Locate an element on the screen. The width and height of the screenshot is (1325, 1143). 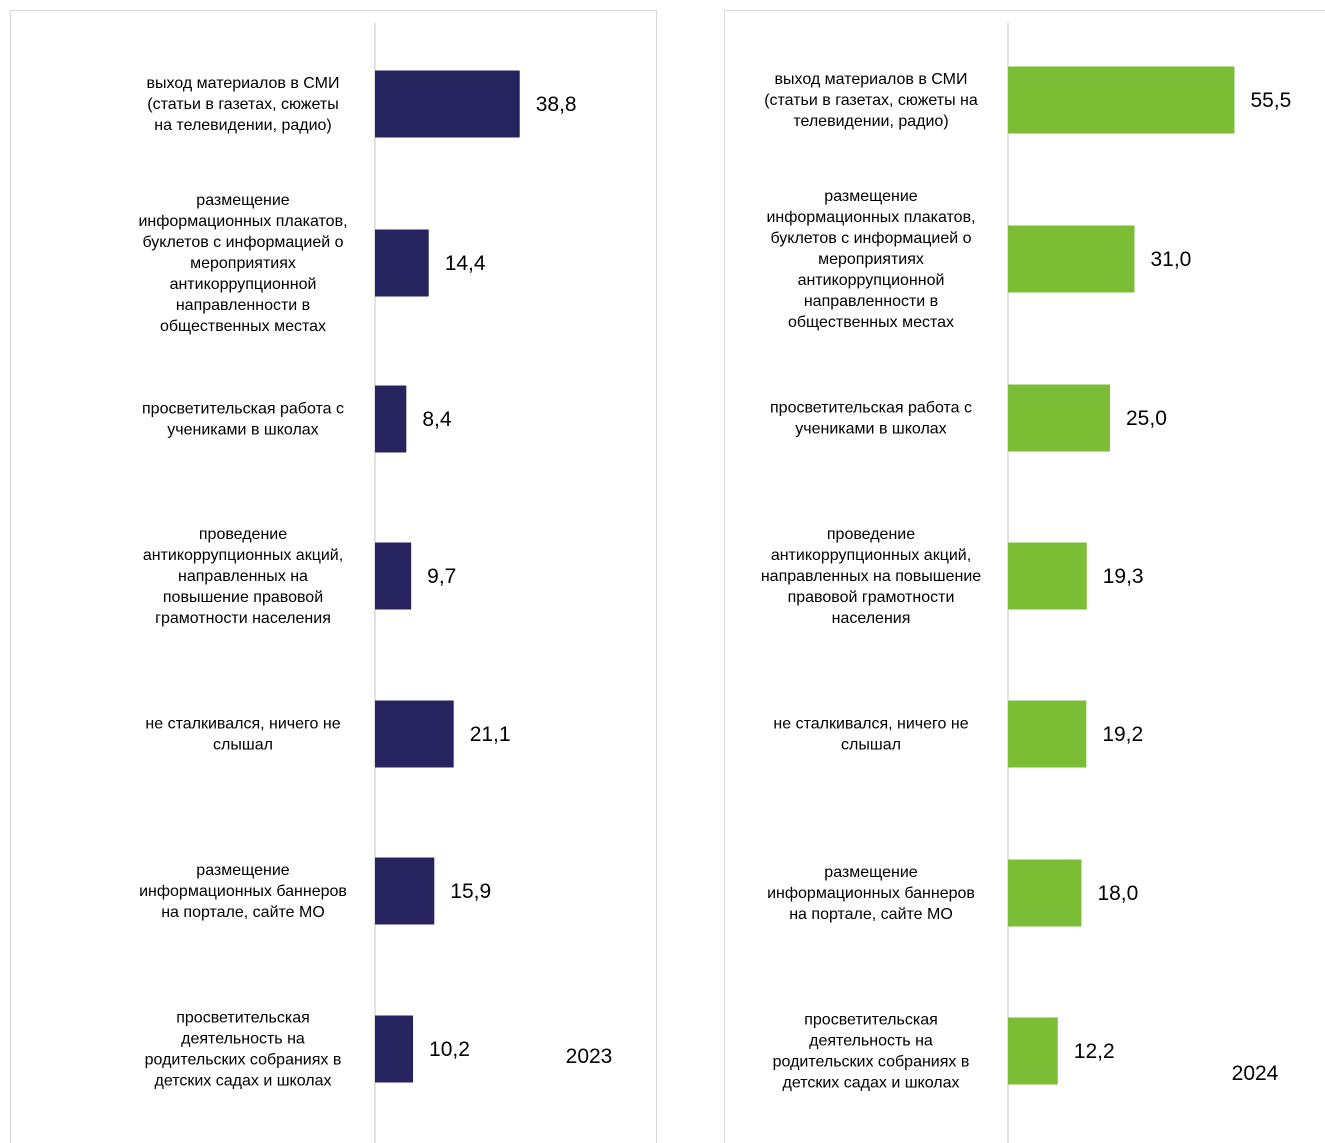
category-label-line: направленных на is located at coordinates (243, 576).